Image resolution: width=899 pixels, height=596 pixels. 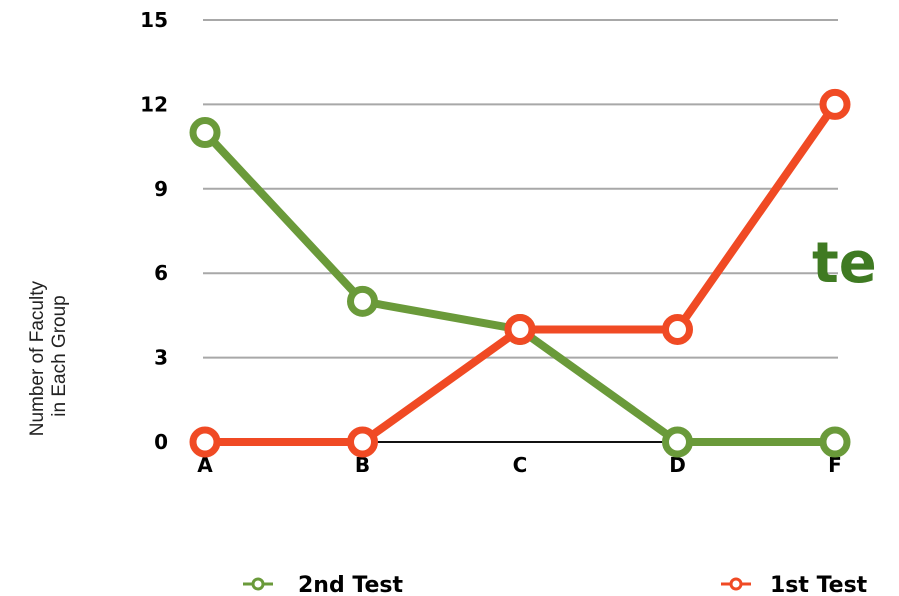 What do you see at coordinates (555, 584) in the screenshot?
I see `legend: 2nd Test 1st Test` at bounding box center [555, 584].